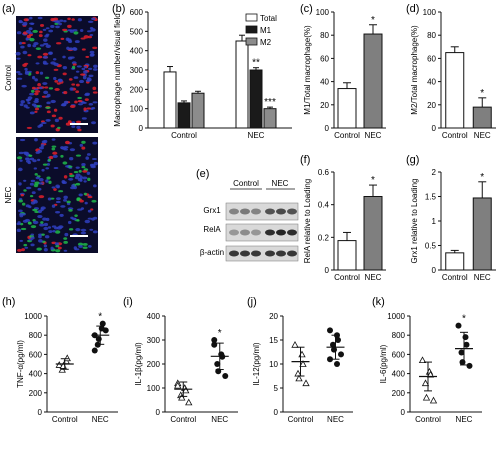  What do you see at coordinates (307, 70) in the screenshot?
I see `y-axis-label: M1/Total macrophage(%)` at bounding box center [307, 70].